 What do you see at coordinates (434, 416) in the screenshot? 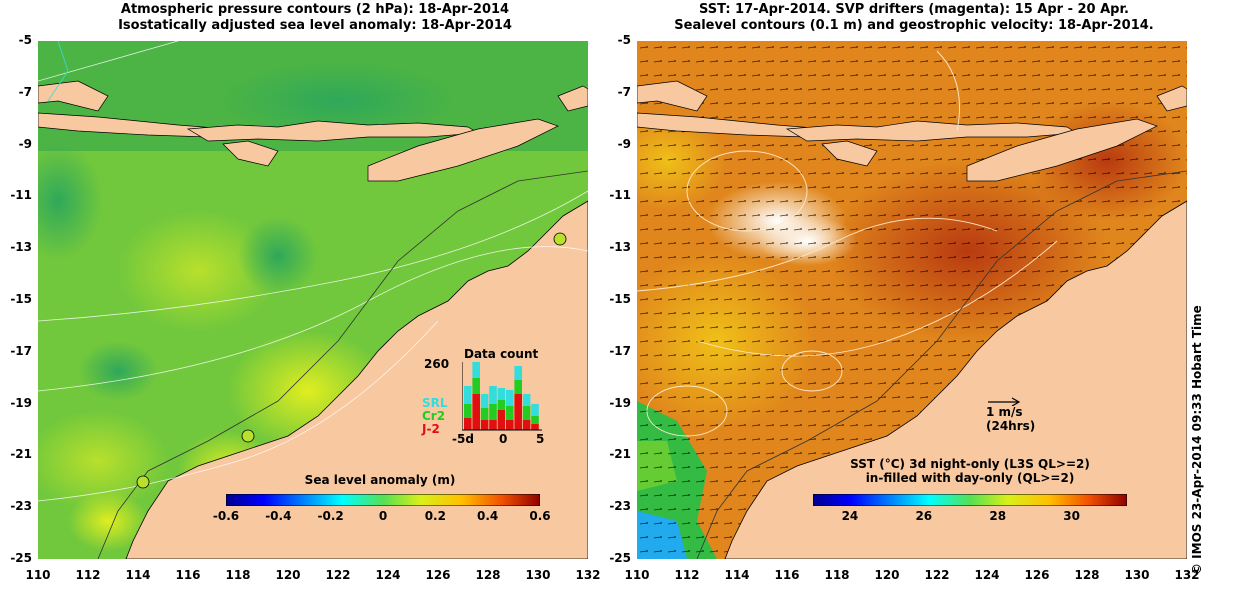
I see `legend-cr2: Cr2` at bounding box center [434, 416].